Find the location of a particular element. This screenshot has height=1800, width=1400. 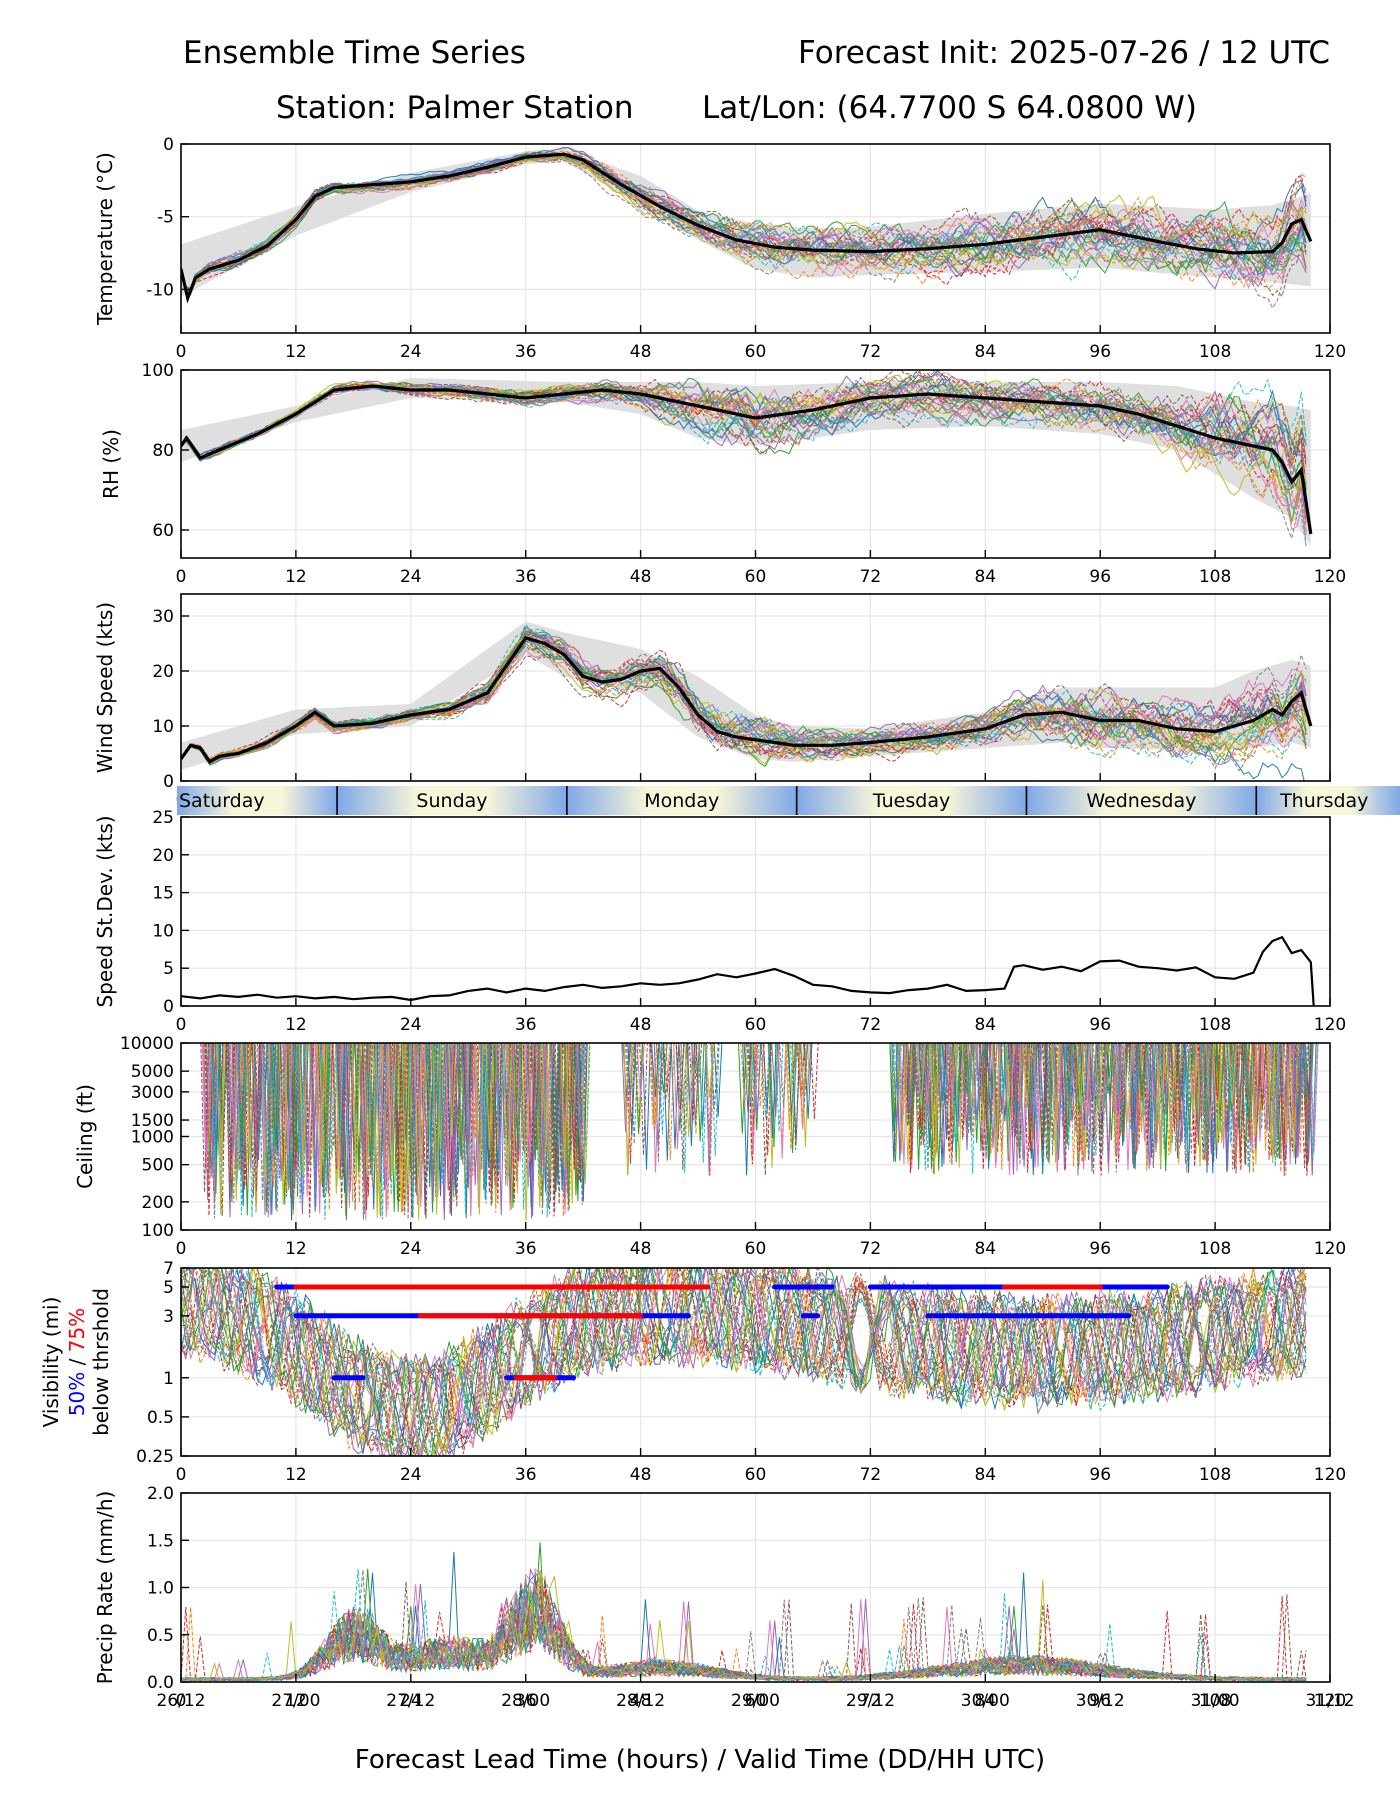

y-tick-label: 7 is located at coordinates (168, 1269).